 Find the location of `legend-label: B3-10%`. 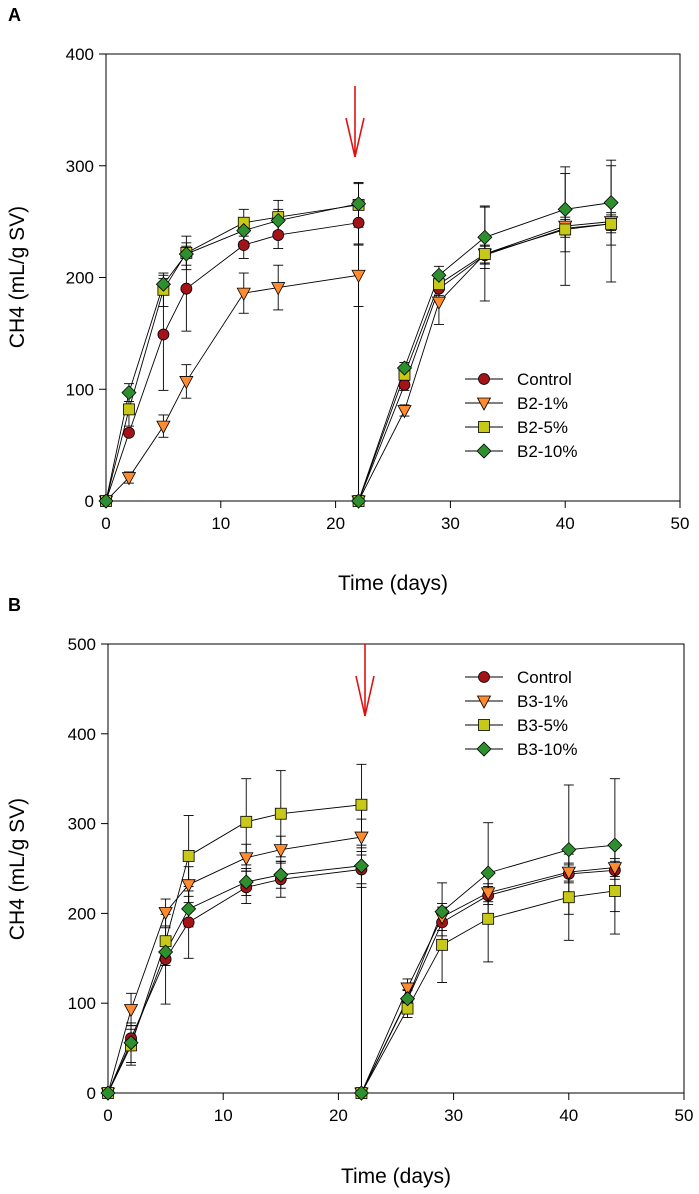

legend-label: B3-10% is located at coordinates (547, 749).